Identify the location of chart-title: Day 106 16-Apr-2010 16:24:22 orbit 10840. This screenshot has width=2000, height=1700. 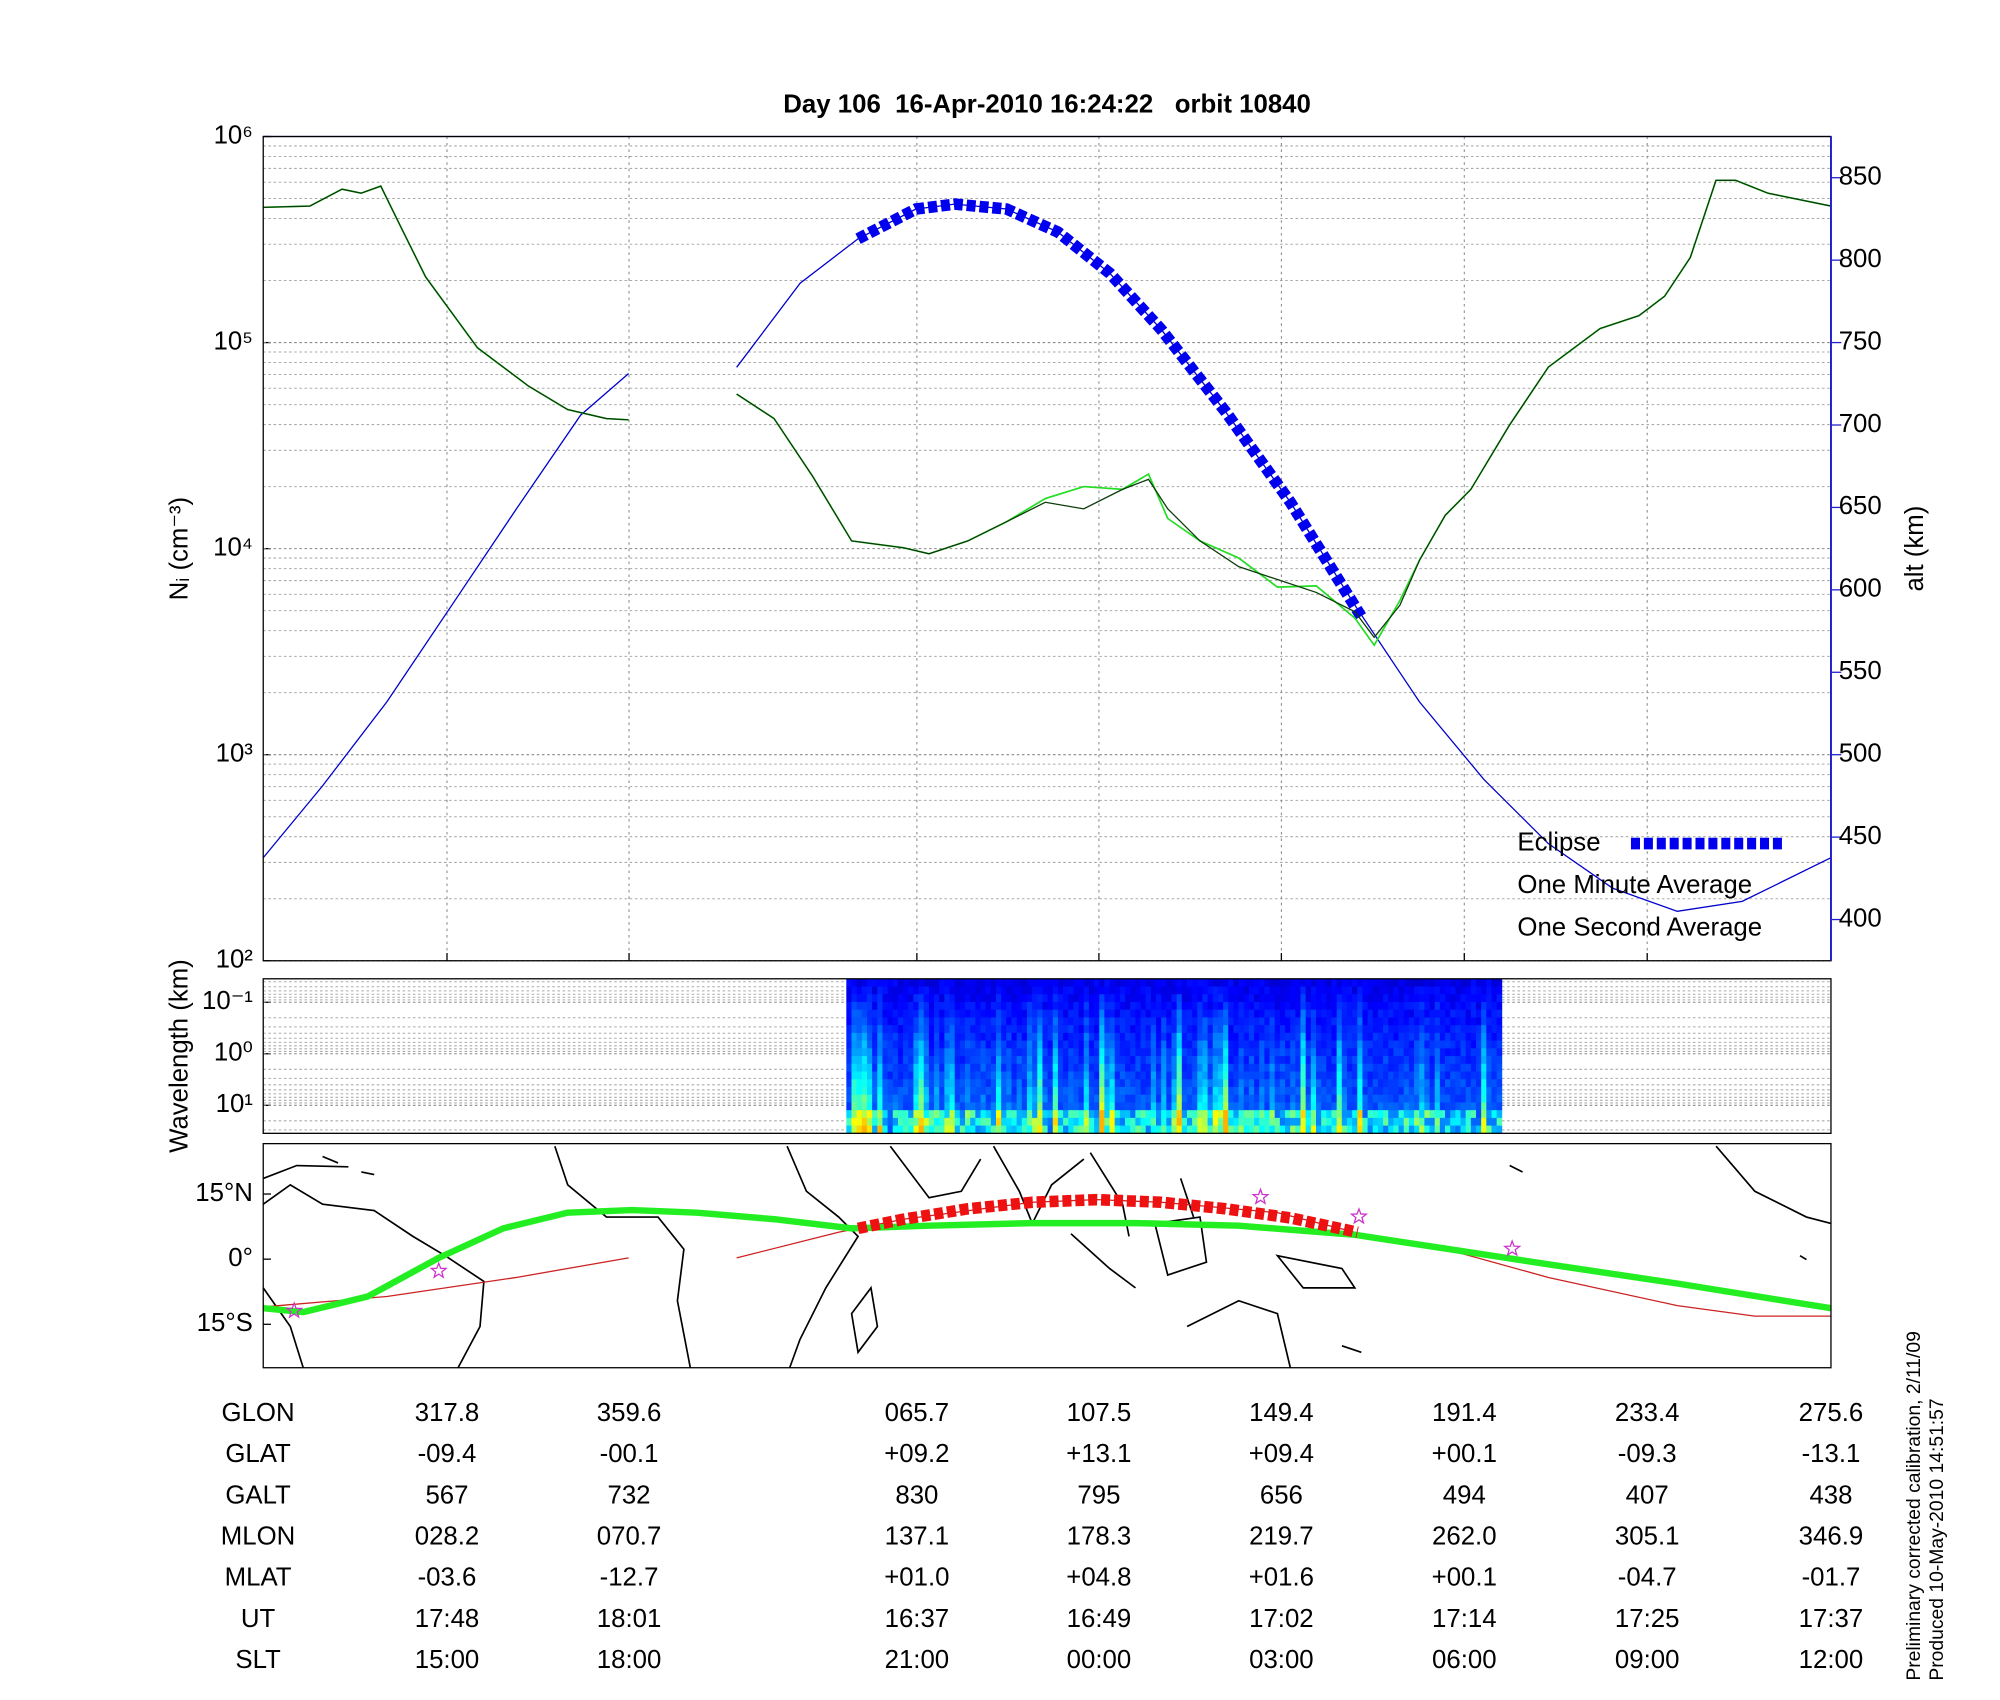
(1047, 104).